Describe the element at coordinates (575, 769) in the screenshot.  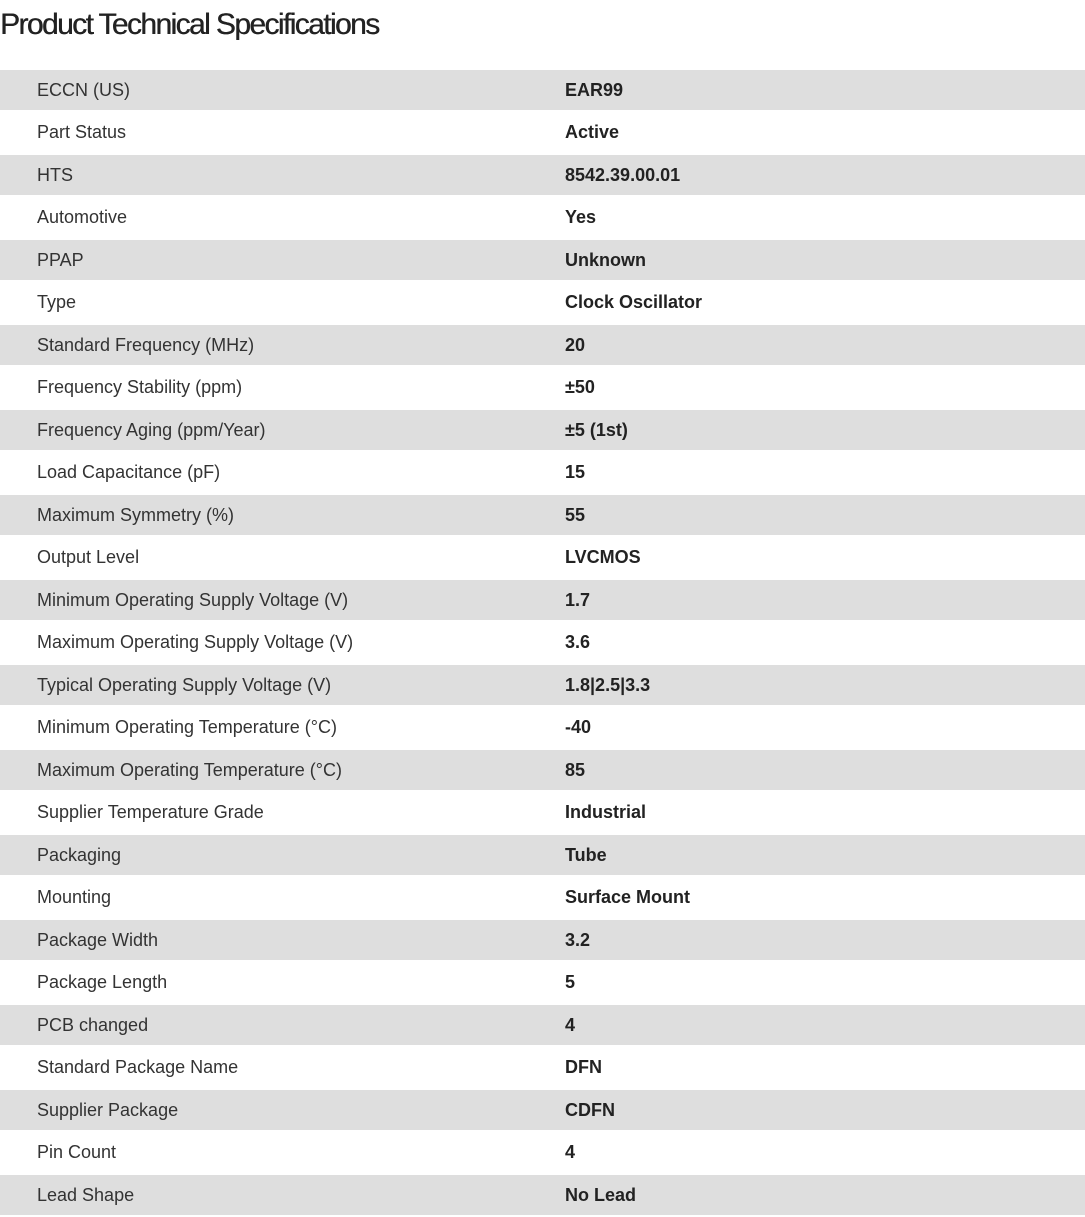
I see `spec-value: 85` at that location.